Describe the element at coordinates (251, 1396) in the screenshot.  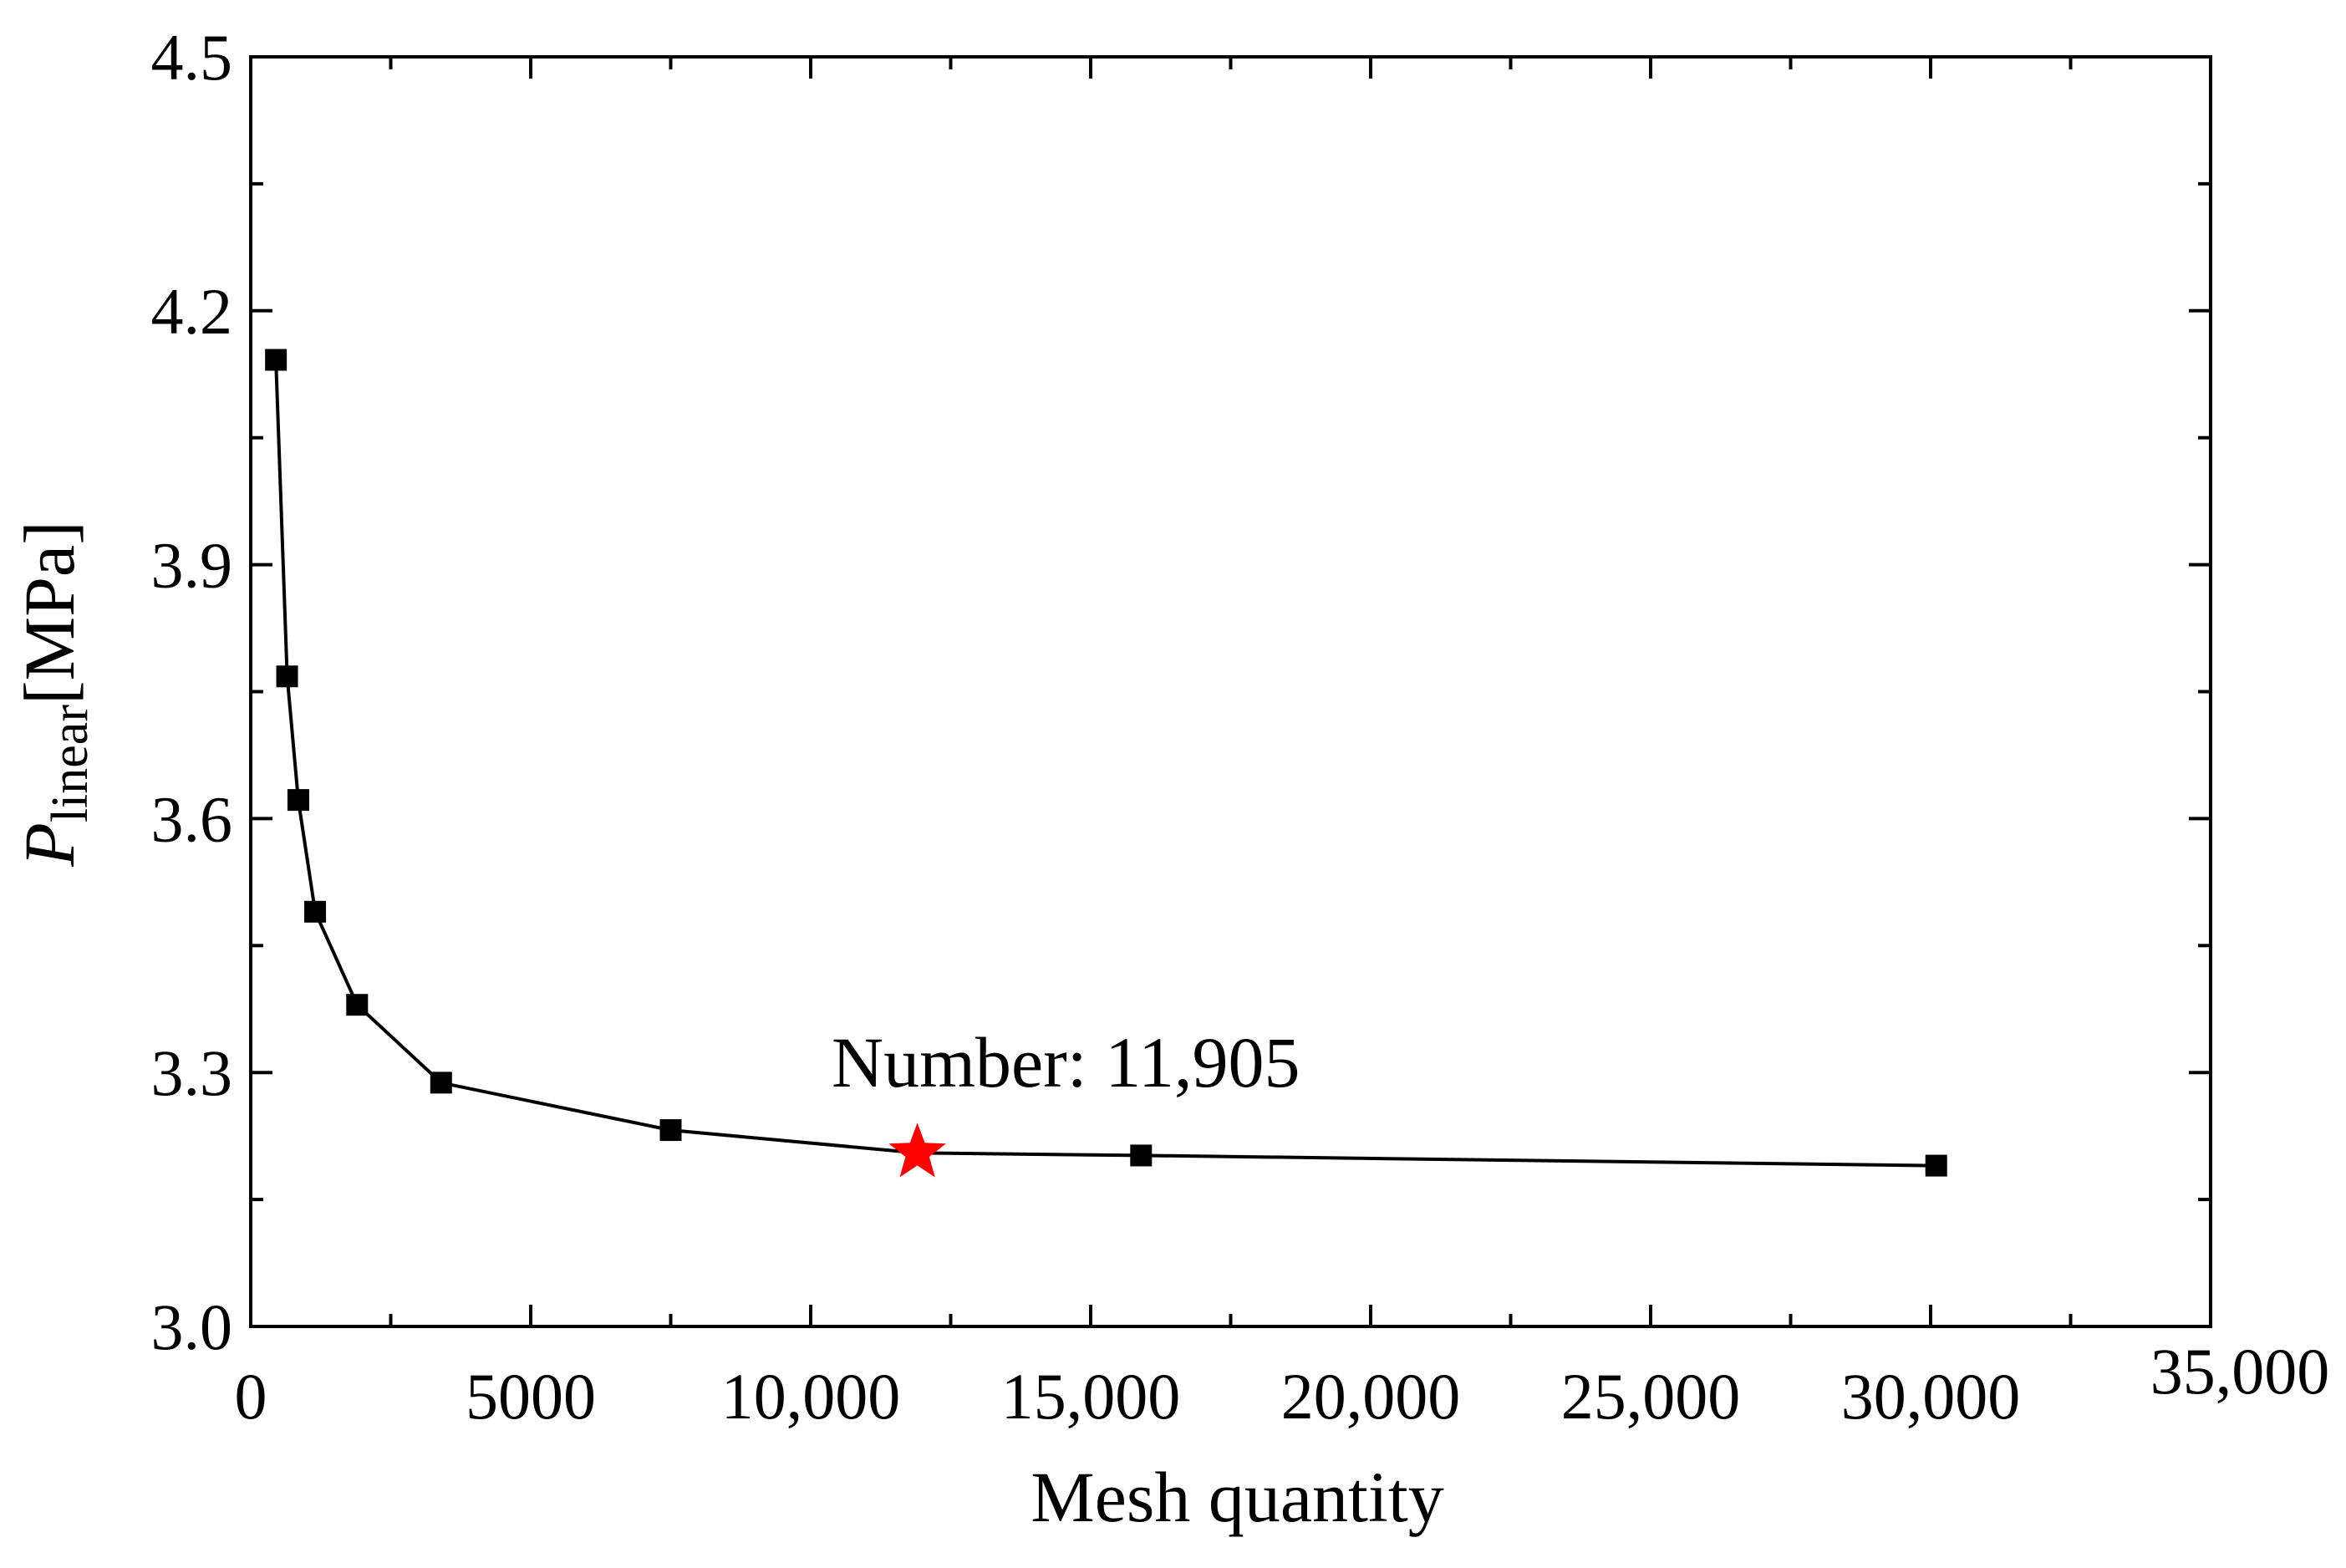
I see `x-tick-label: 0` at that location.